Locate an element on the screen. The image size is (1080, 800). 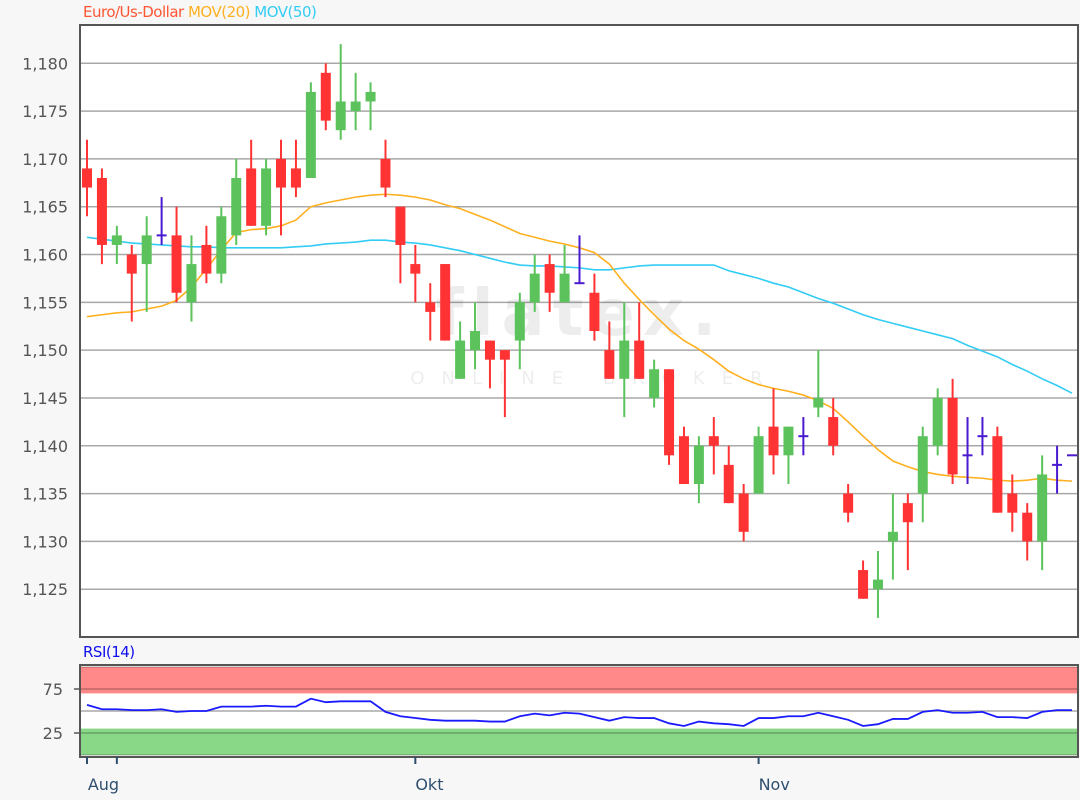
ma50-legend: MOV(50) is located at coordinates (285, 12).